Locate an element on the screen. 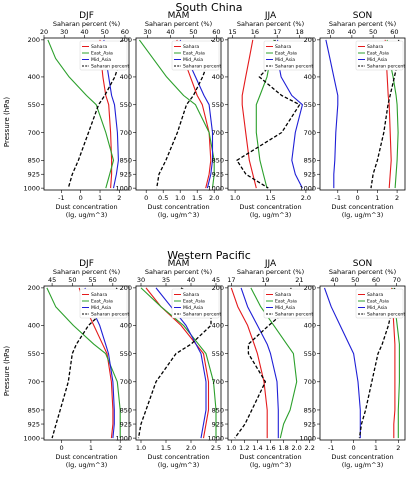 This screenshot has width=419, height=500. panel-south-china-djf-y-tick-label: 925 is located at coordinates (34, 175).